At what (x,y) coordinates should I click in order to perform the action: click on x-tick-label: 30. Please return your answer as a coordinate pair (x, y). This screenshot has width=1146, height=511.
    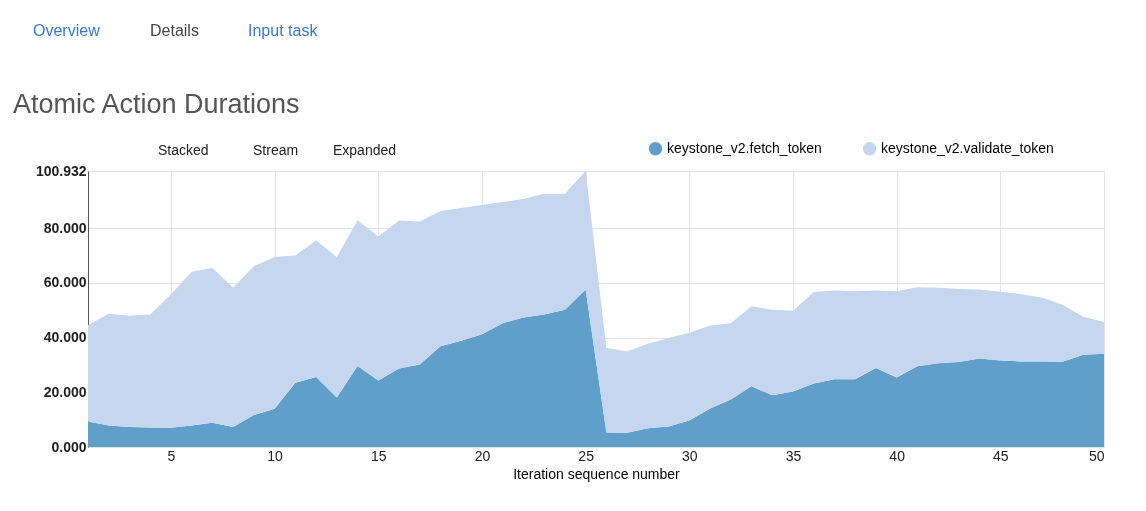
    Looking at the image, I should click on (690, 455).